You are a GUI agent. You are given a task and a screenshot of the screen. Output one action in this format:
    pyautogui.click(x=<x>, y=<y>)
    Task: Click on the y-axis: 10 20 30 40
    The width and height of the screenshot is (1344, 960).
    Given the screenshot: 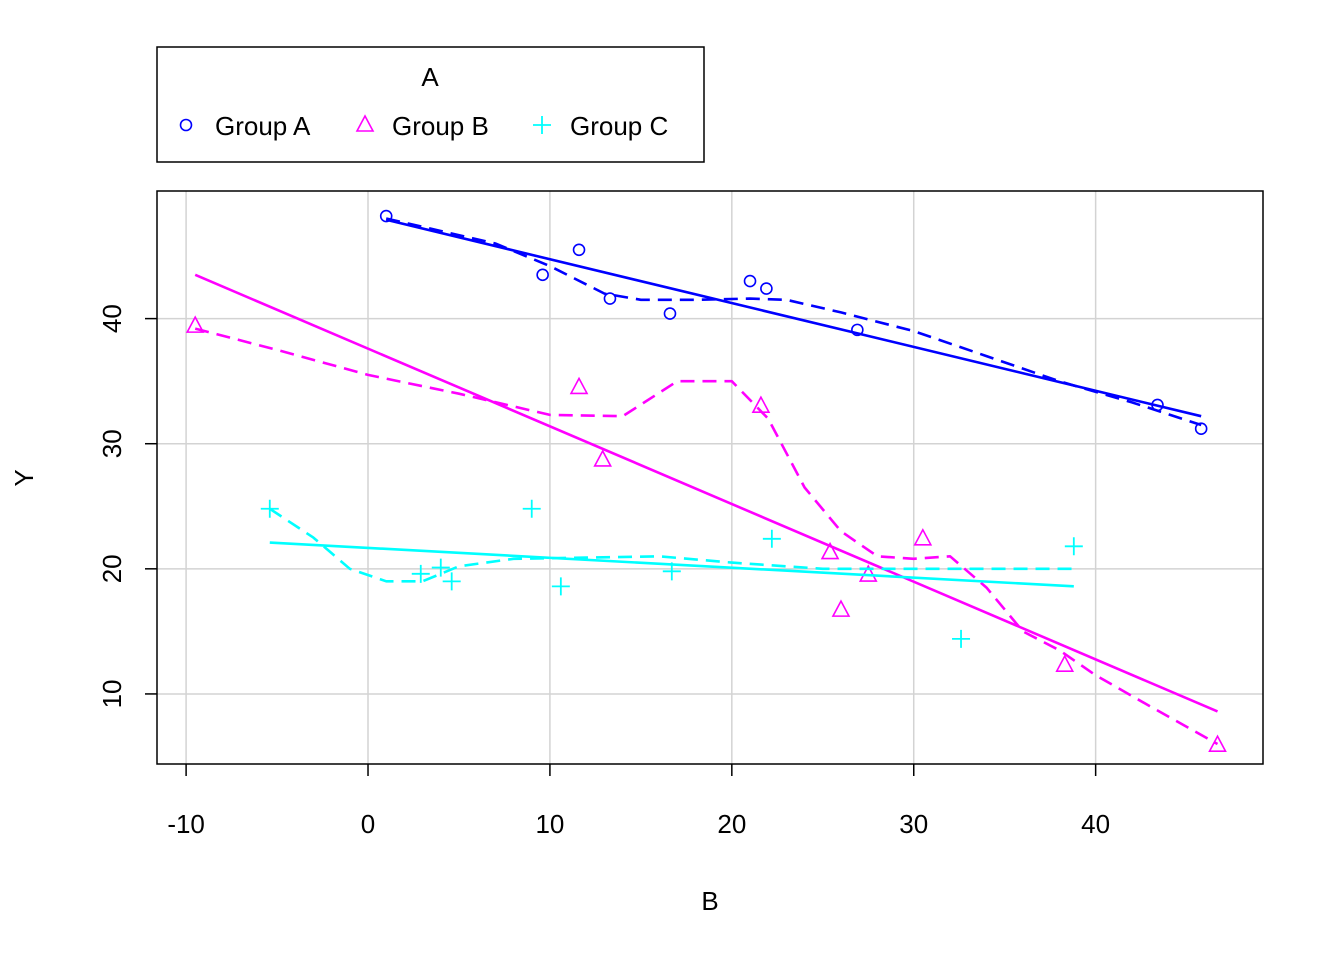 What is the action you would take?
    pyautogui.click(x=127, y=506)
    